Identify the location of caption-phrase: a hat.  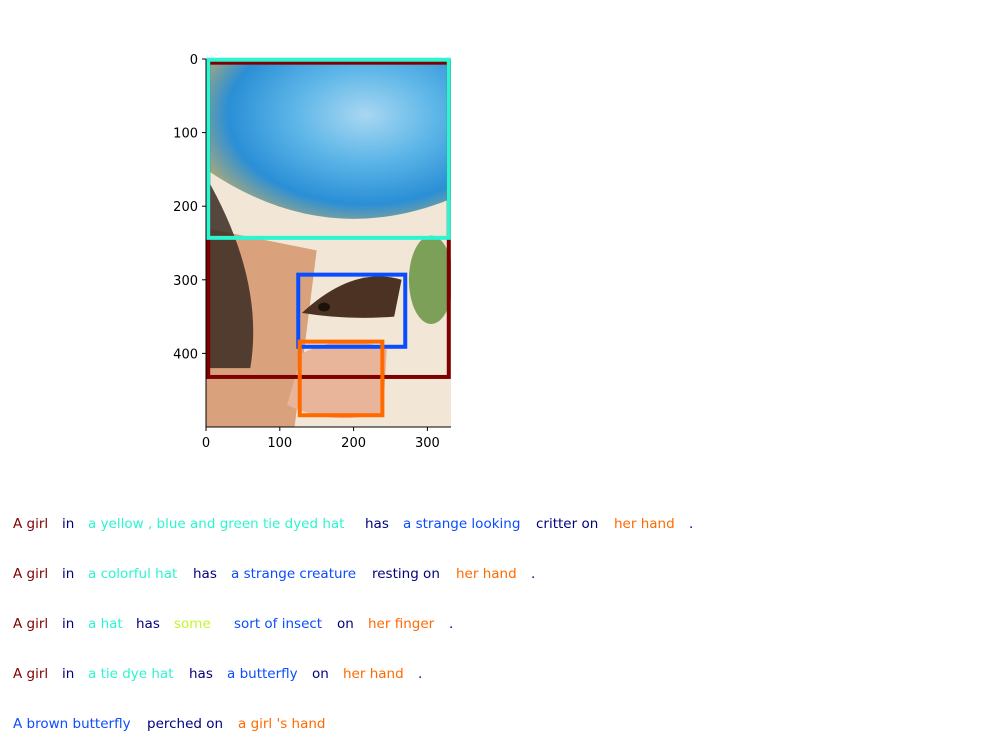
(105, 624).